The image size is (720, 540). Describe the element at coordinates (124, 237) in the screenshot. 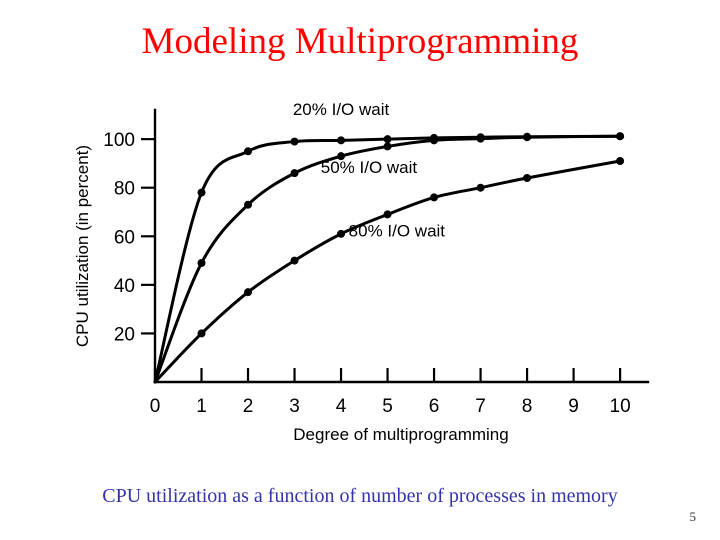

I see `y-tick-label: 60` at that location.